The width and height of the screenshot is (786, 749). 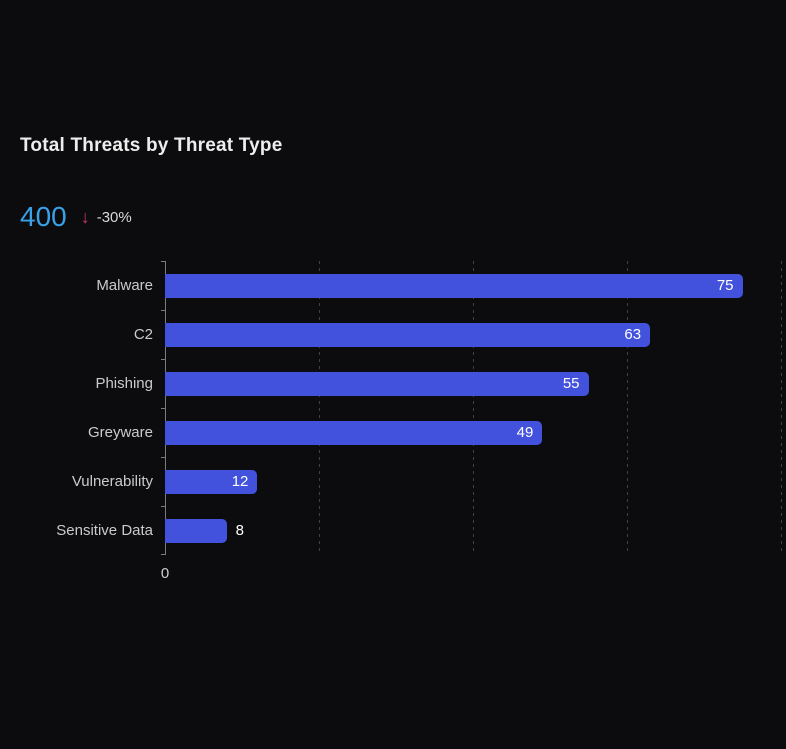 I want to click on bar-phishing: 55, so click(x=377, y=383).